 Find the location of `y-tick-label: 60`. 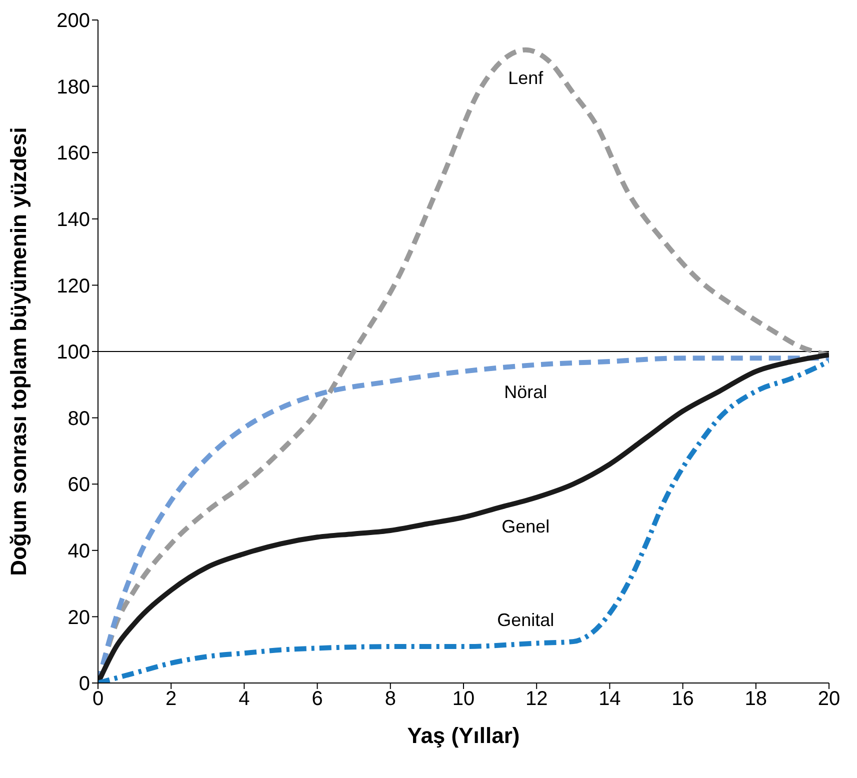

y-tick-label: 60 is located at coordinates (79, 485).